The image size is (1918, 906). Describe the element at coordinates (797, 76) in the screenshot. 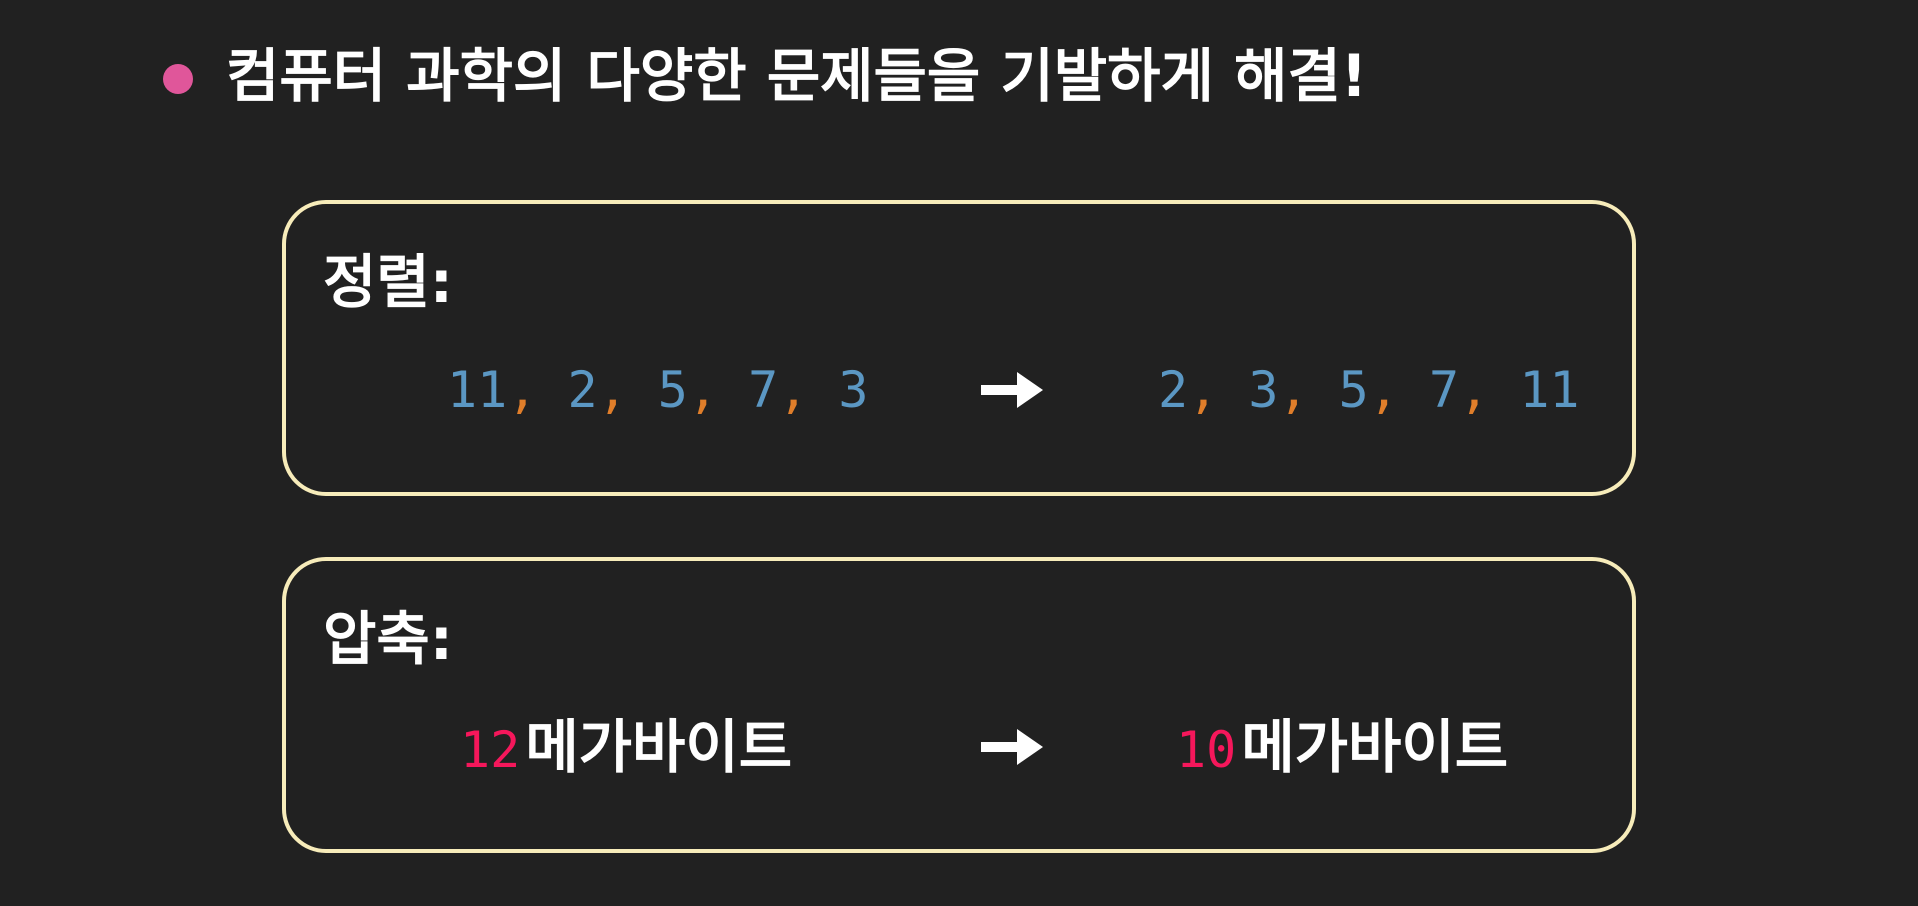

I see `slide-title: 컴퓨터 과학의 다양한 문제들을 기발하게 해결!` at that location.